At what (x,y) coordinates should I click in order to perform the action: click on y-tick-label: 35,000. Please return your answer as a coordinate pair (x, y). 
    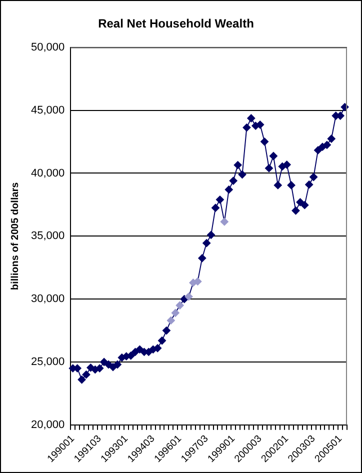
    Looking at the image, I should click on (47, 236).